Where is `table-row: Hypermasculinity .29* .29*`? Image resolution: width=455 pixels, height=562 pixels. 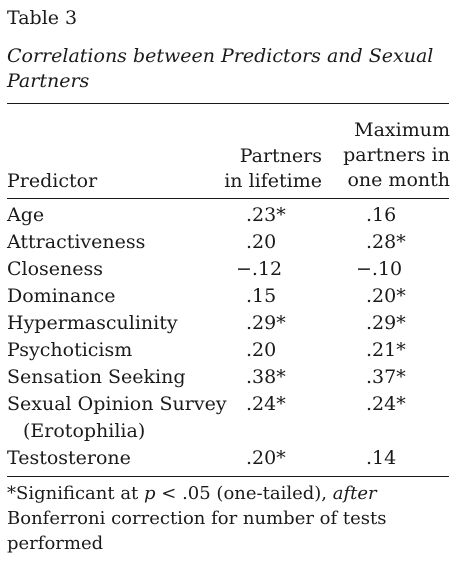
table-row: Hypermasculinity .29* .29* is located at coordinates (227, 323).